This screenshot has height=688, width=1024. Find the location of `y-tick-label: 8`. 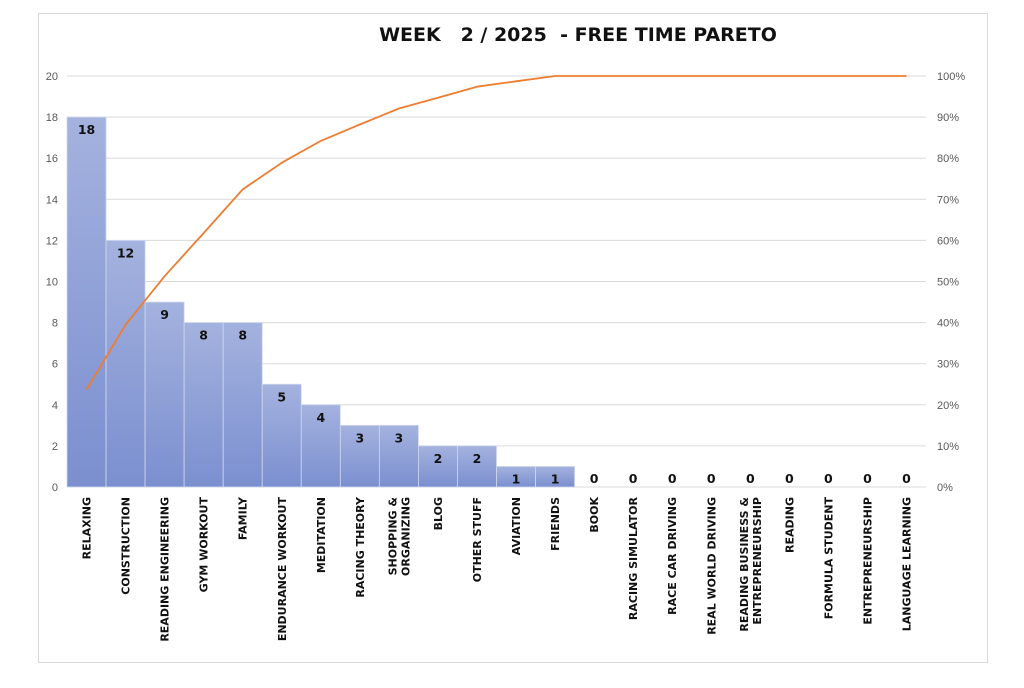

y-tick-label: 8 is located at coordinates (55, 324).